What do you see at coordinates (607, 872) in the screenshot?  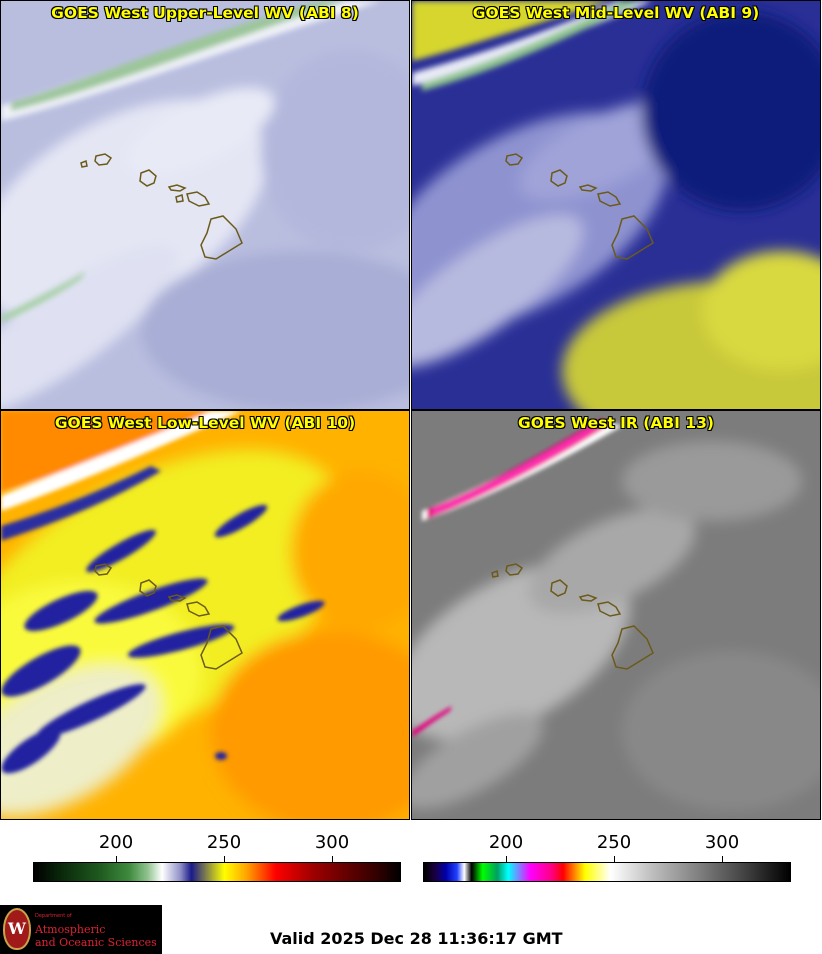 I see `ir-colorbar-gradient` at bounding box center [607, 872].